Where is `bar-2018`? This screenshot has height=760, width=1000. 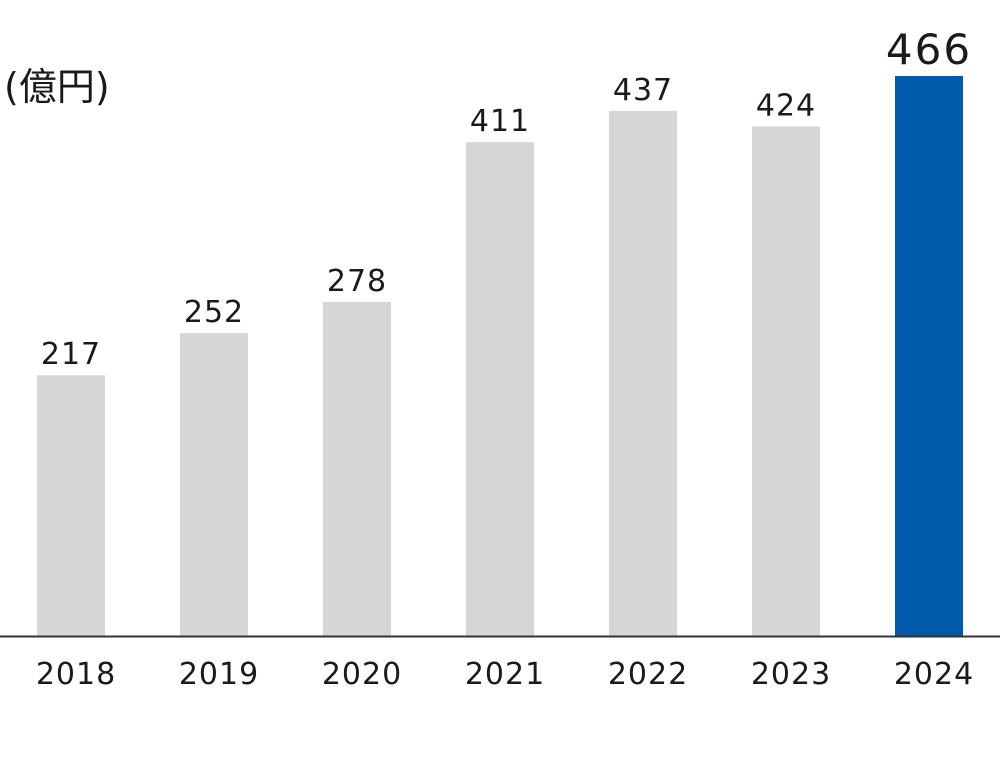 bar-2018 is located at coordinates (71, 505).